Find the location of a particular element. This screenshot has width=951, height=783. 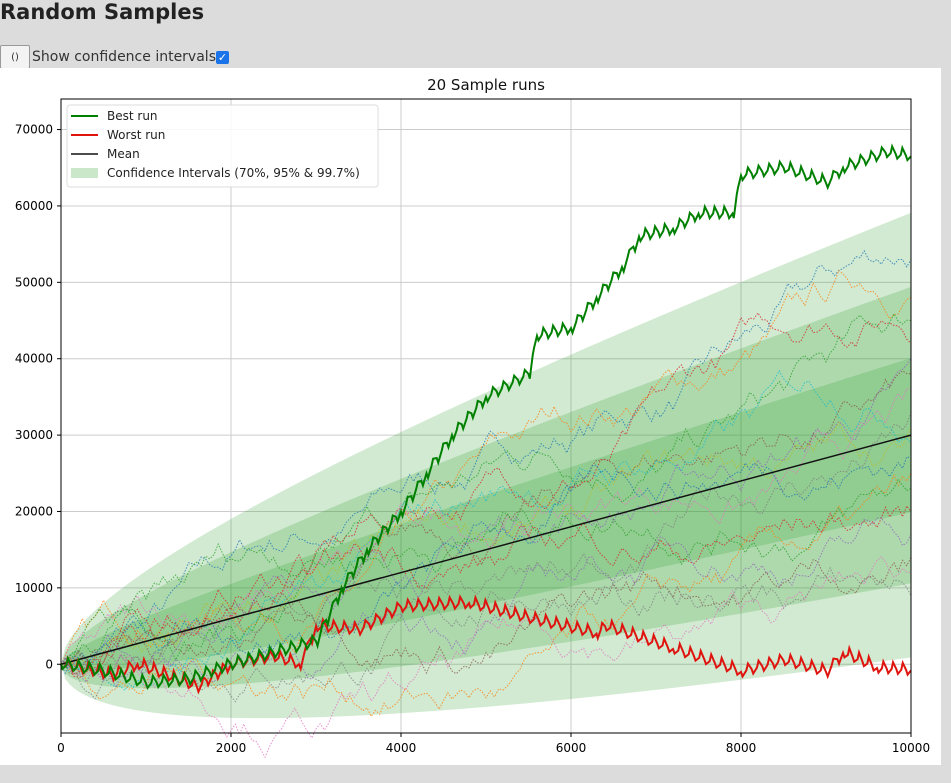

legend-swatch is located at coordinates (84, 173).